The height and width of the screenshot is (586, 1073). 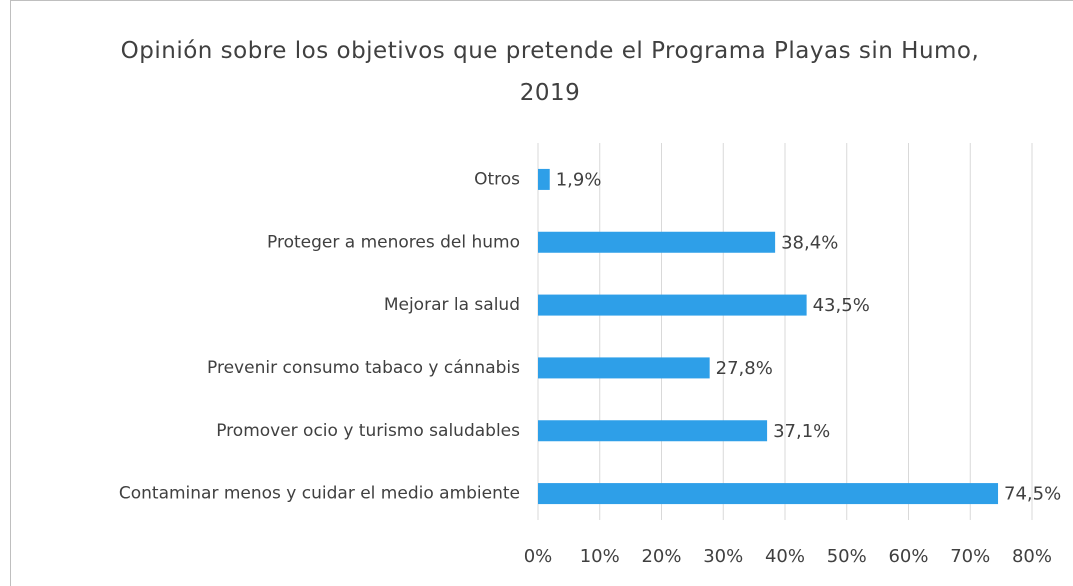 I want to click on data-label: 27,8%, so click(x=744, y=368).